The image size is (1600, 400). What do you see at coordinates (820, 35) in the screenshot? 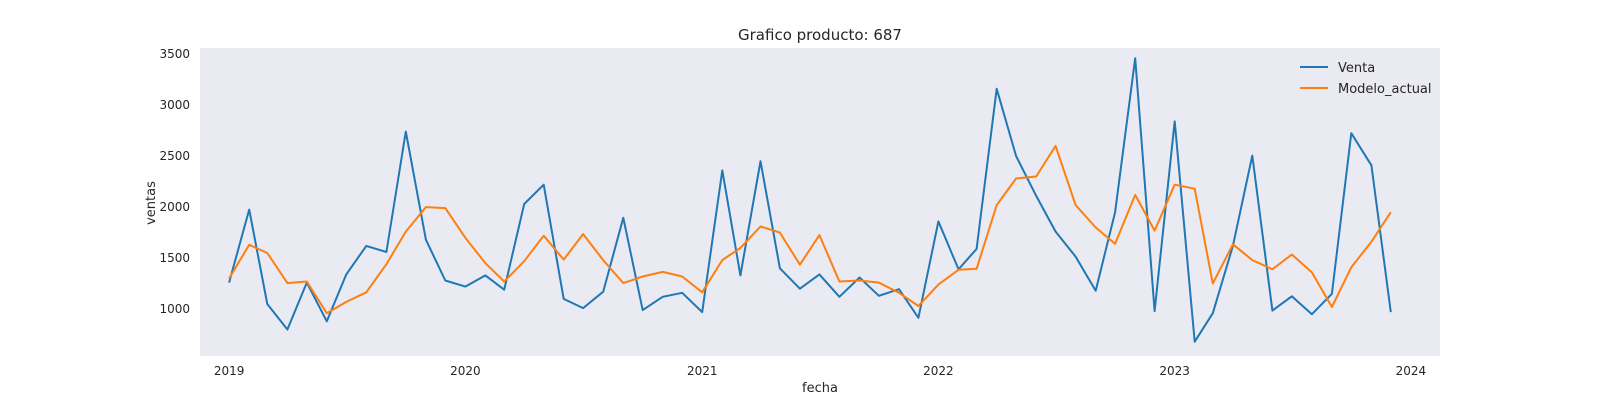
I see `chart-title: Grafico producto: 687` at bounding box center [820, 35].